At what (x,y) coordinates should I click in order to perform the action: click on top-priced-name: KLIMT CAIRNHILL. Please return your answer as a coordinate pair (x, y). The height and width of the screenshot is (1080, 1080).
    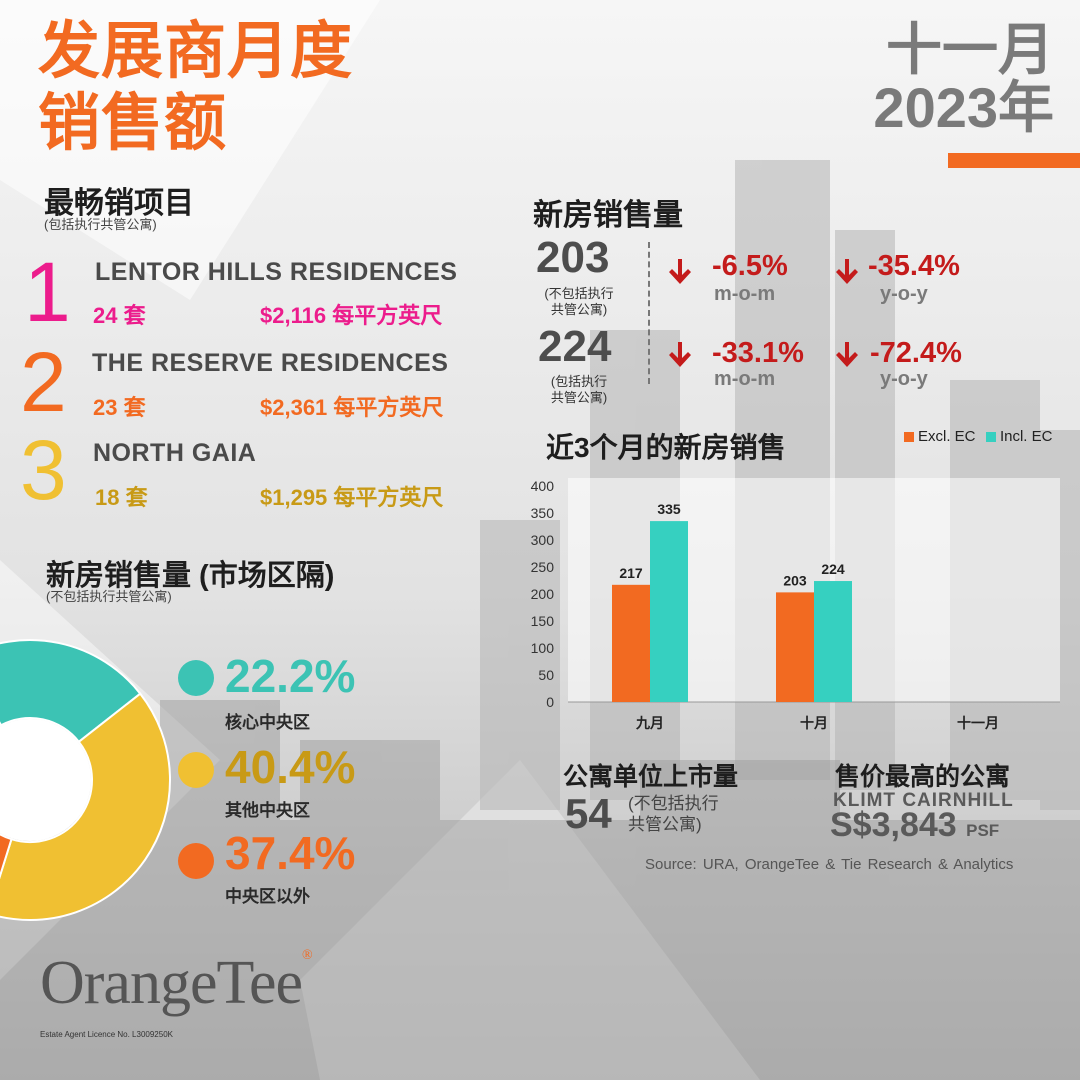
    Looking at the image, I should click on (923, 800).